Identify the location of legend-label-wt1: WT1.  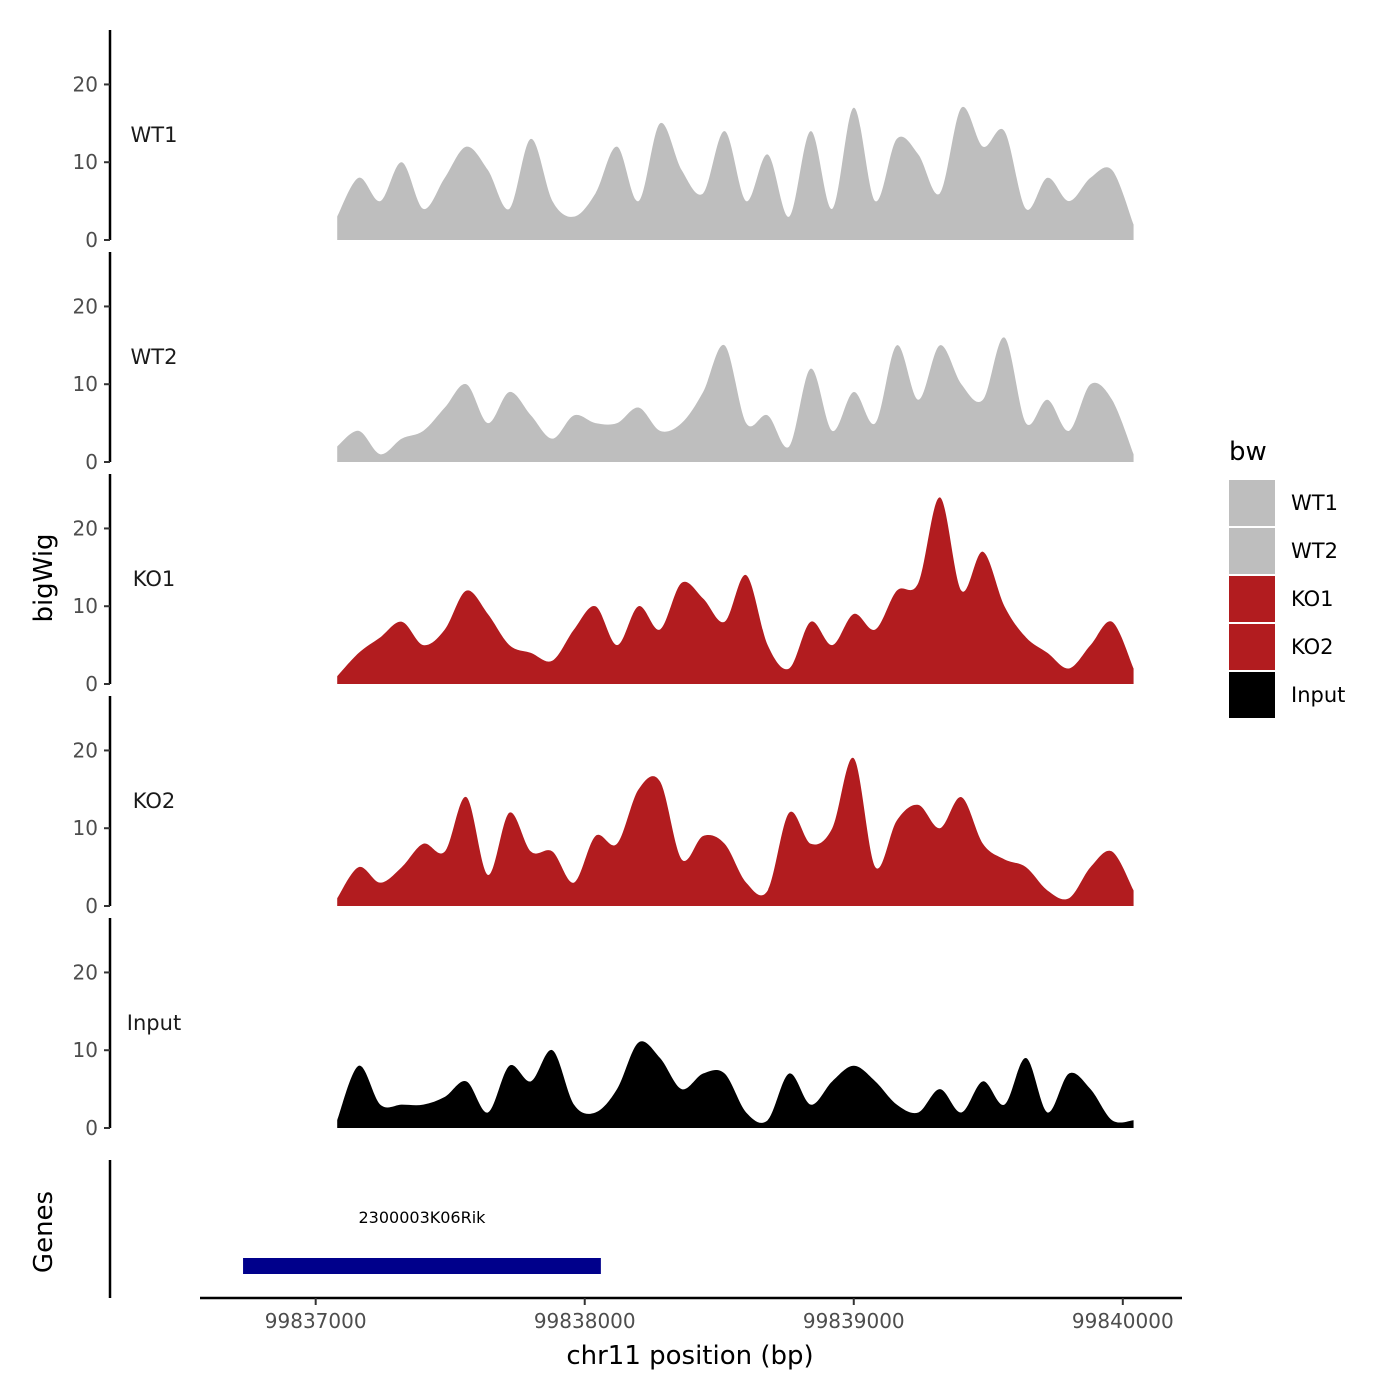
(1314, 503).